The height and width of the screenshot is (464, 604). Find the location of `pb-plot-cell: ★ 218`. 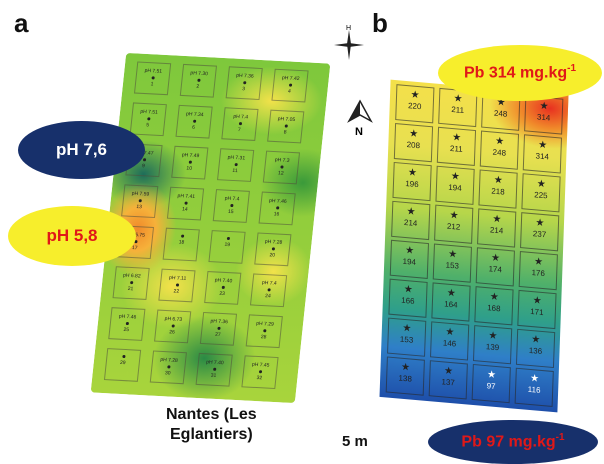

pb-plot-cell: ★ 218 is located at coordinates (498, 189).